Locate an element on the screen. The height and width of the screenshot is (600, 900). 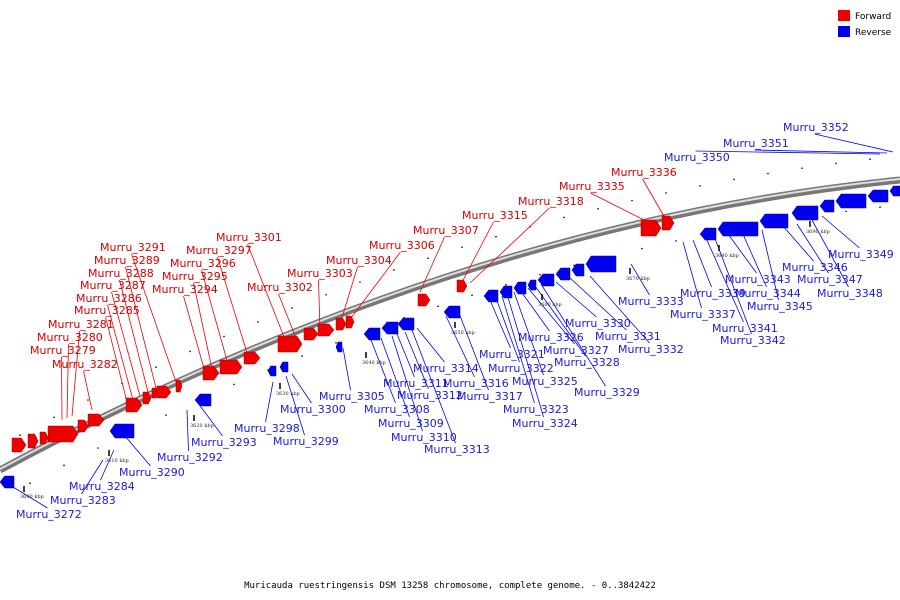
position-tick-label: 3640 kbp is located at coordinates (374, 363).